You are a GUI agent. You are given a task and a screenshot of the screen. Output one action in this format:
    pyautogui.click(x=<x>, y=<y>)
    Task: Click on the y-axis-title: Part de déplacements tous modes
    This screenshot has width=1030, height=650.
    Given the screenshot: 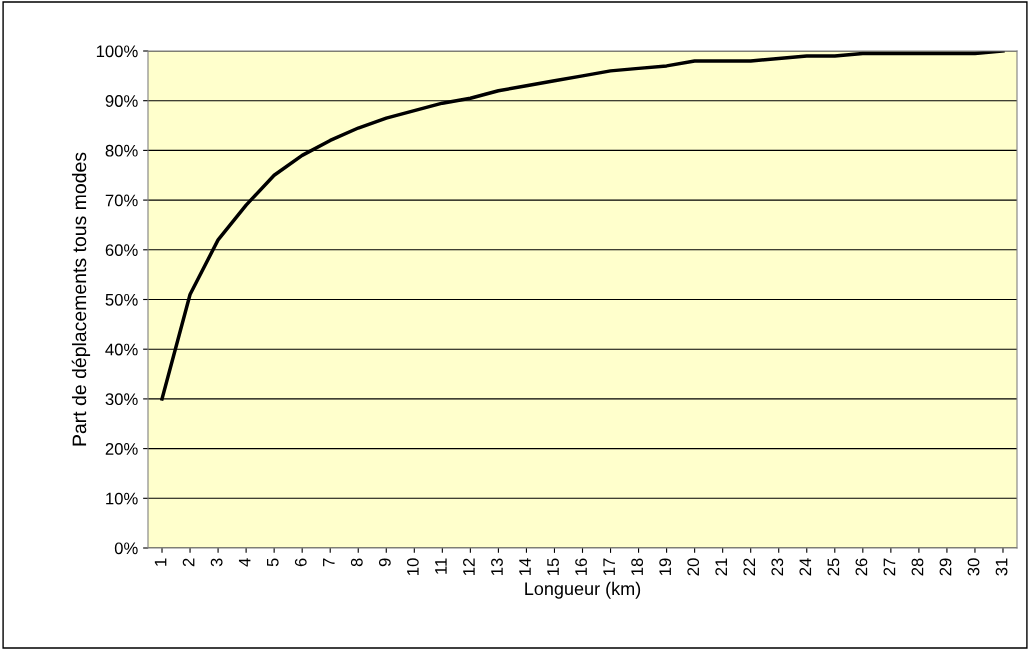 What is the action you would take?
    pyautogui.click(x=81, y=299)
    